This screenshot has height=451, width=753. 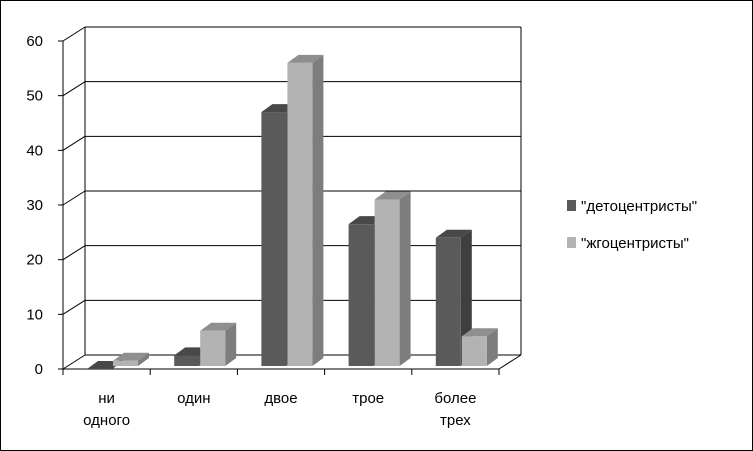 I want to click on floor-right-edge, so click(x=510, y=362).